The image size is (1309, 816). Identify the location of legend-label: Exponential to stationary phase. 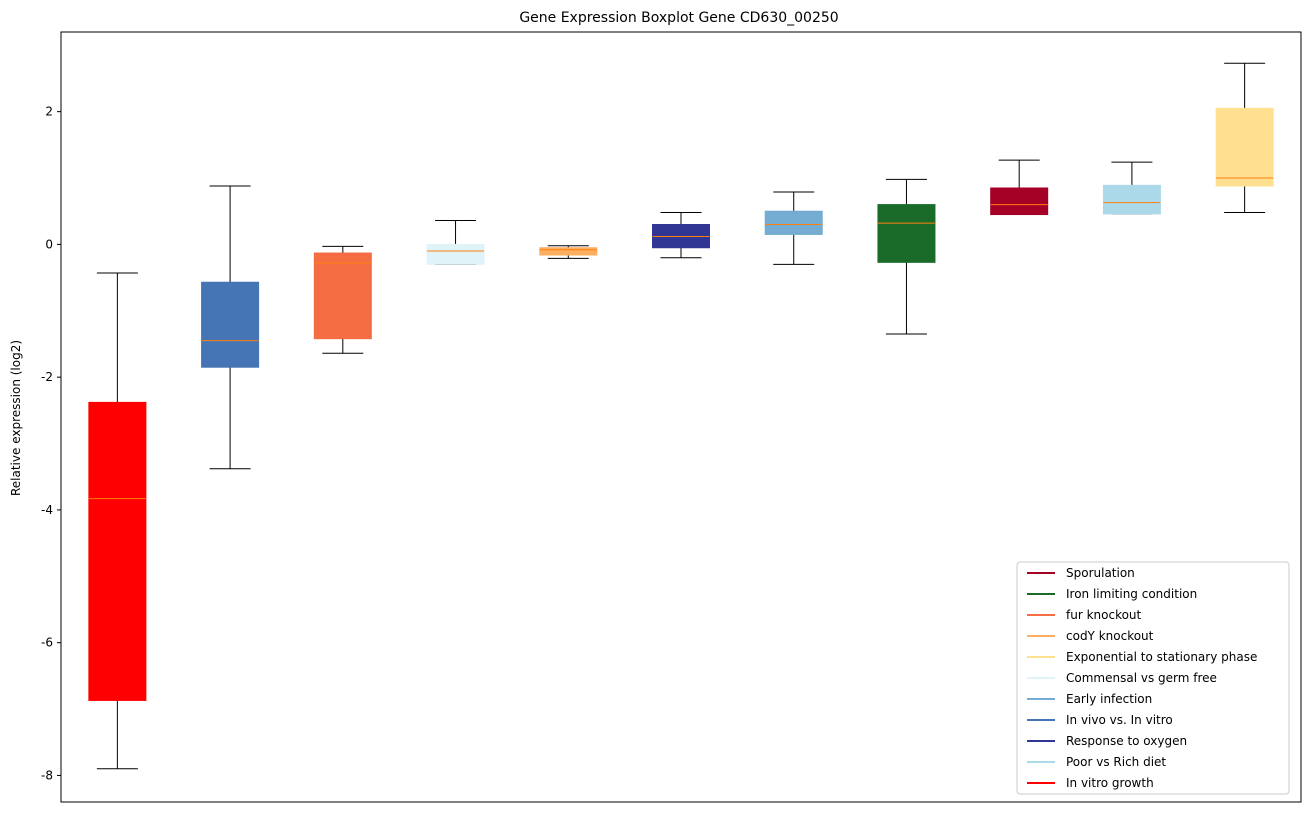
(1161, 657).